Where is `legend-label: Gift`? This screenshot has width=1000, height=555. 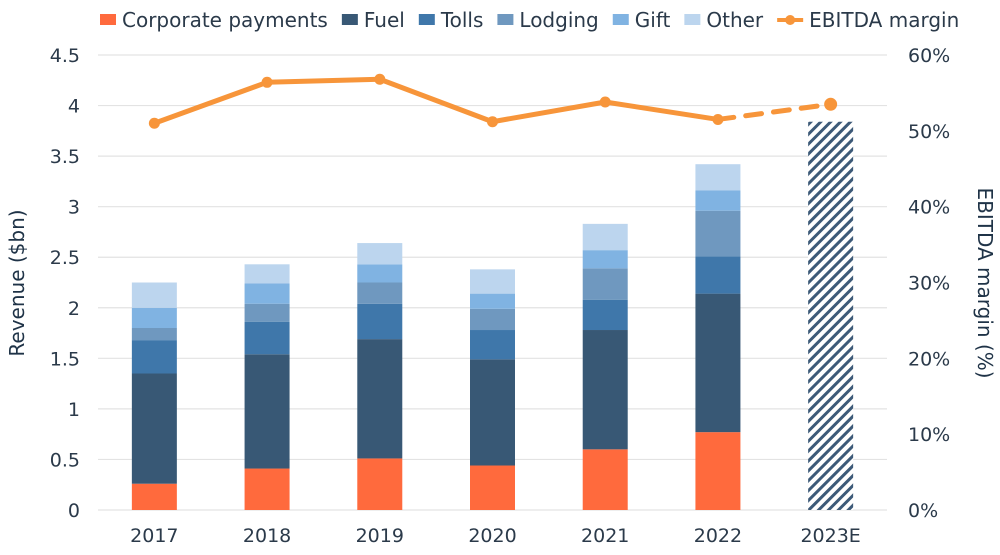
legend-label: Gift is located at coordinates (653, 20).